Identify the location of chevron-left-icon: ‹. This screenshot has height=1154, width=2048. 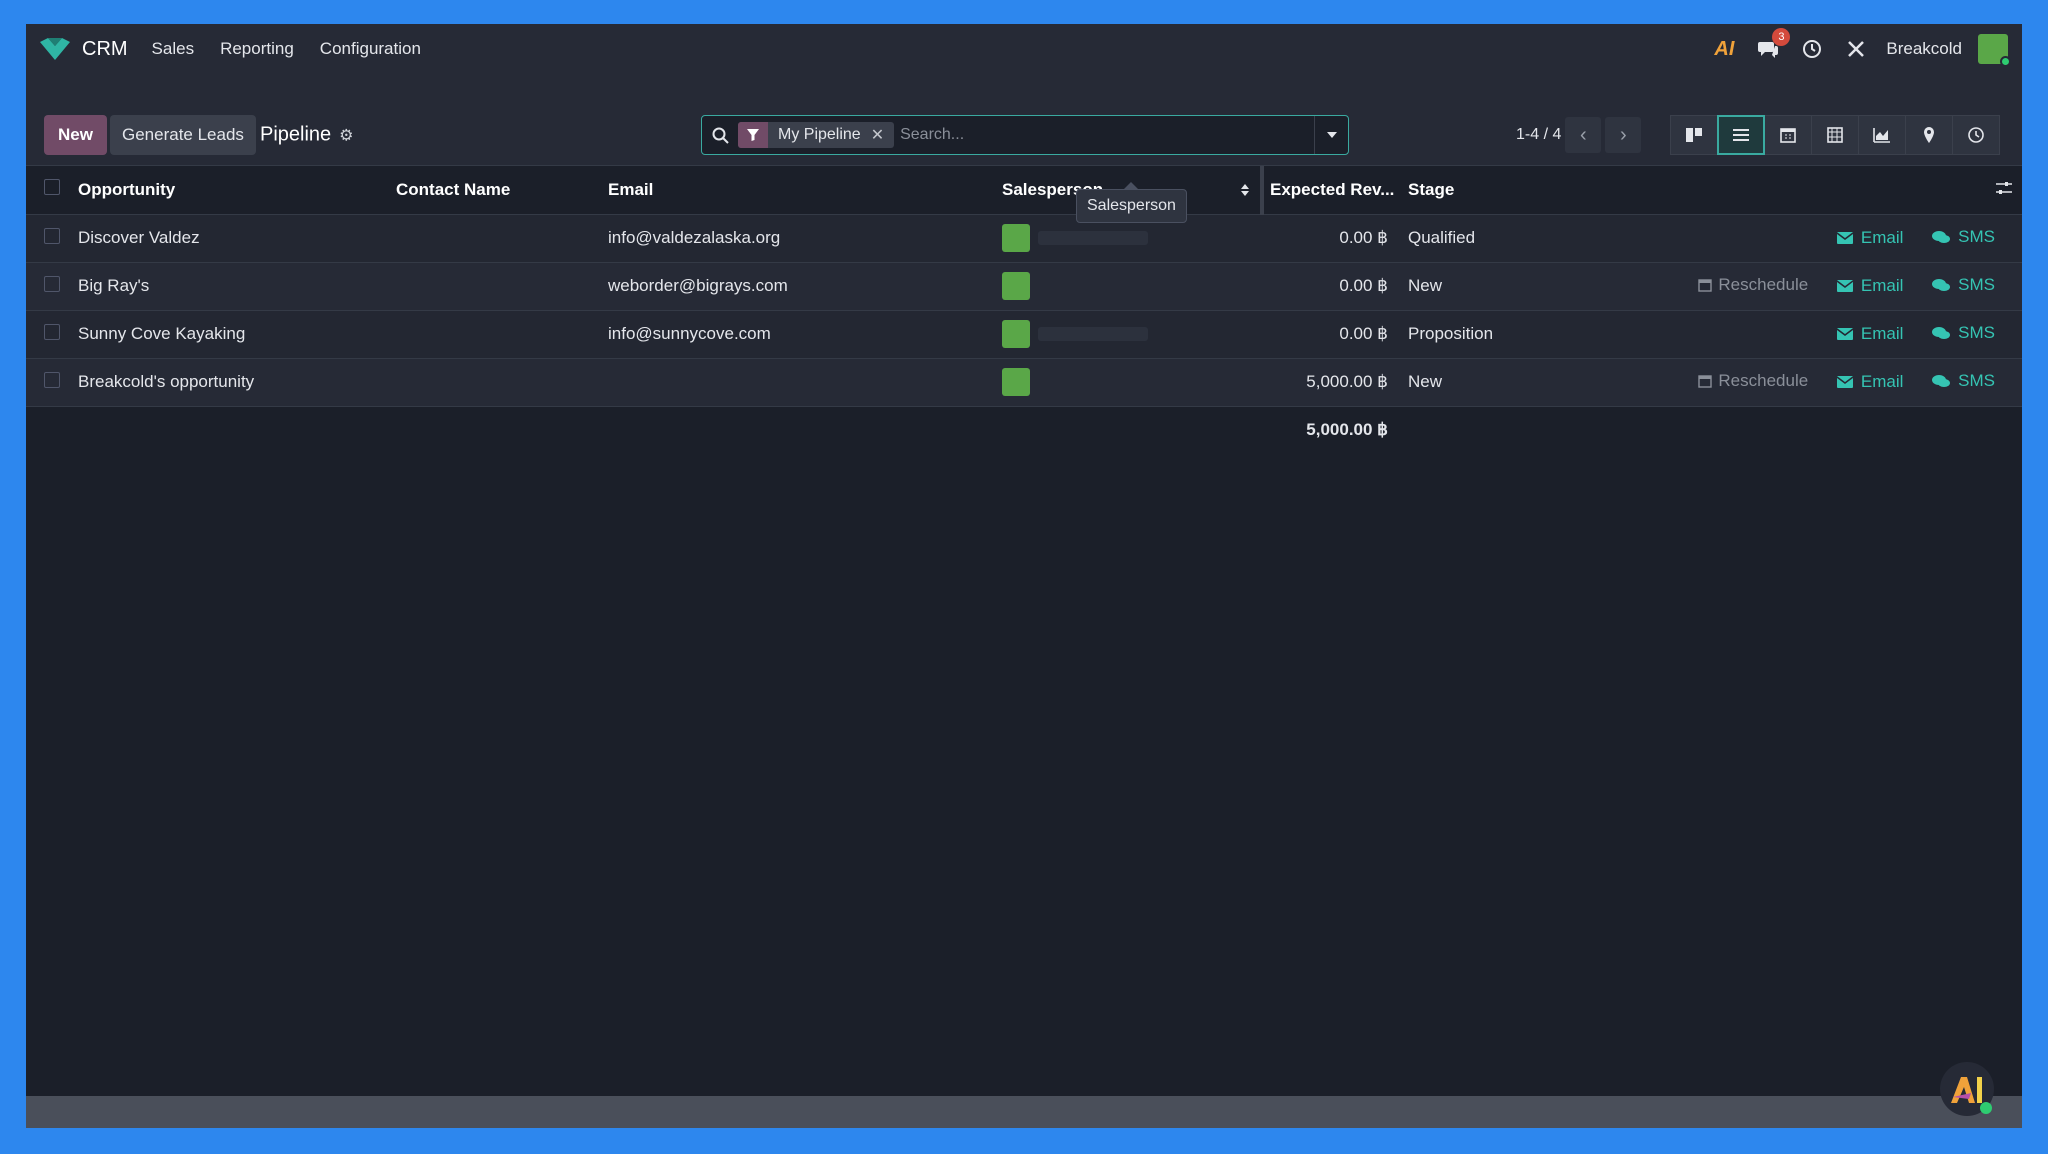
(1583, 135).